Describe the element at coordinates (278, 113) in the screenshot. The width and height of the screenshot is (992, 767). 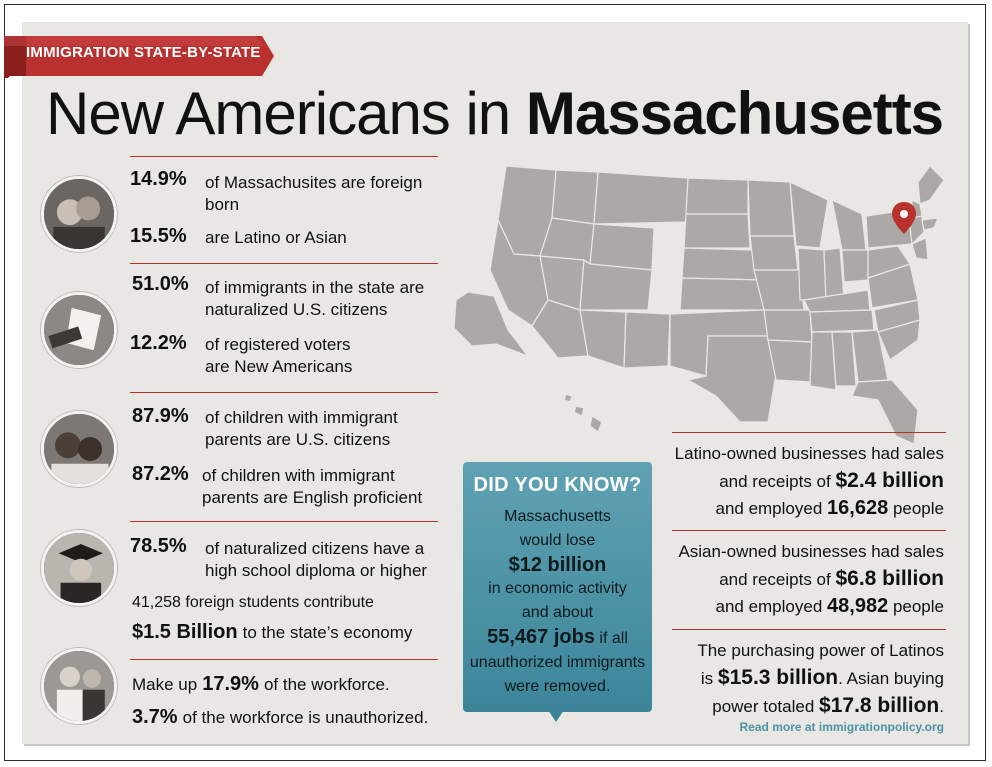
I see `title-prefix: New Americans in` at that location.